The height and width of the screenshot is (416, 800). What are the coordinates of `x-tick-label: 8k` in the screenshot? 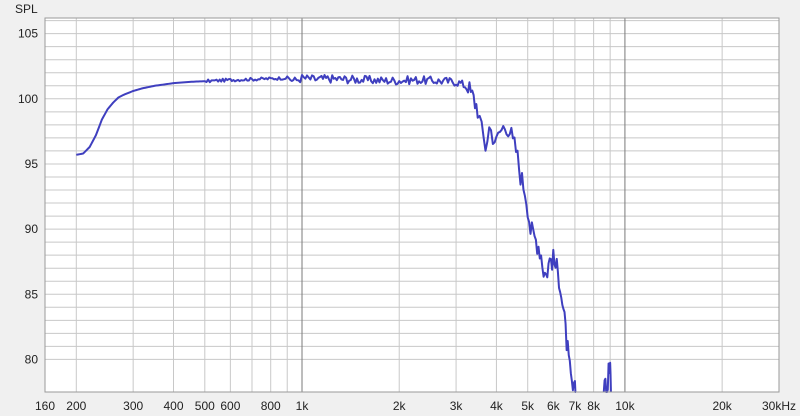 It's located at (594, 406).